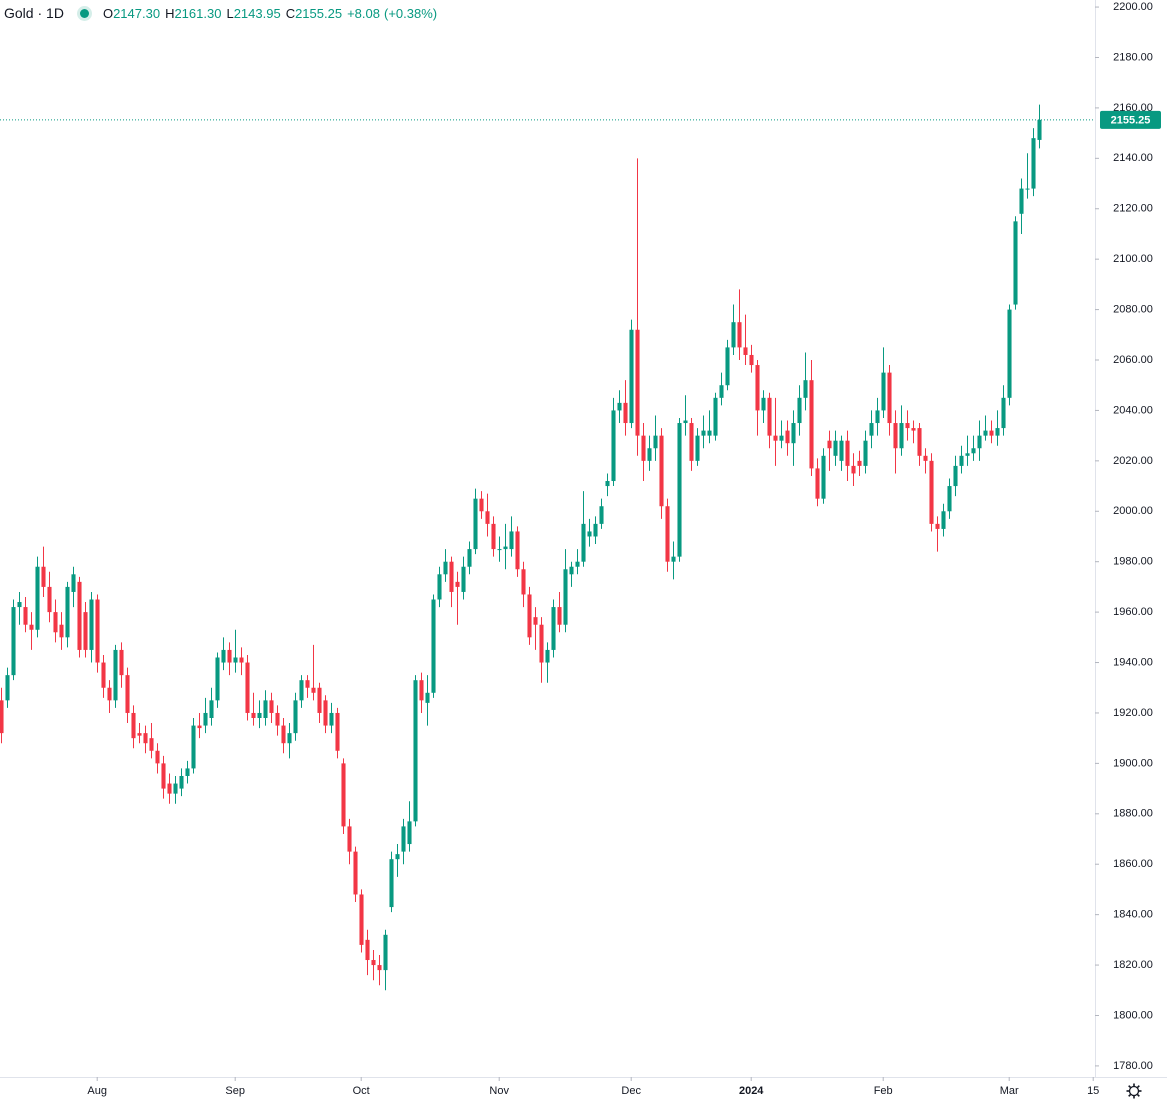 The height and width of the screenshot is (1103, 1167). What do you see at coordinates (1133, 1066) in the screenshot?
I see `y-tick-label: 1780.00` at bounding box center [1133, 1066].